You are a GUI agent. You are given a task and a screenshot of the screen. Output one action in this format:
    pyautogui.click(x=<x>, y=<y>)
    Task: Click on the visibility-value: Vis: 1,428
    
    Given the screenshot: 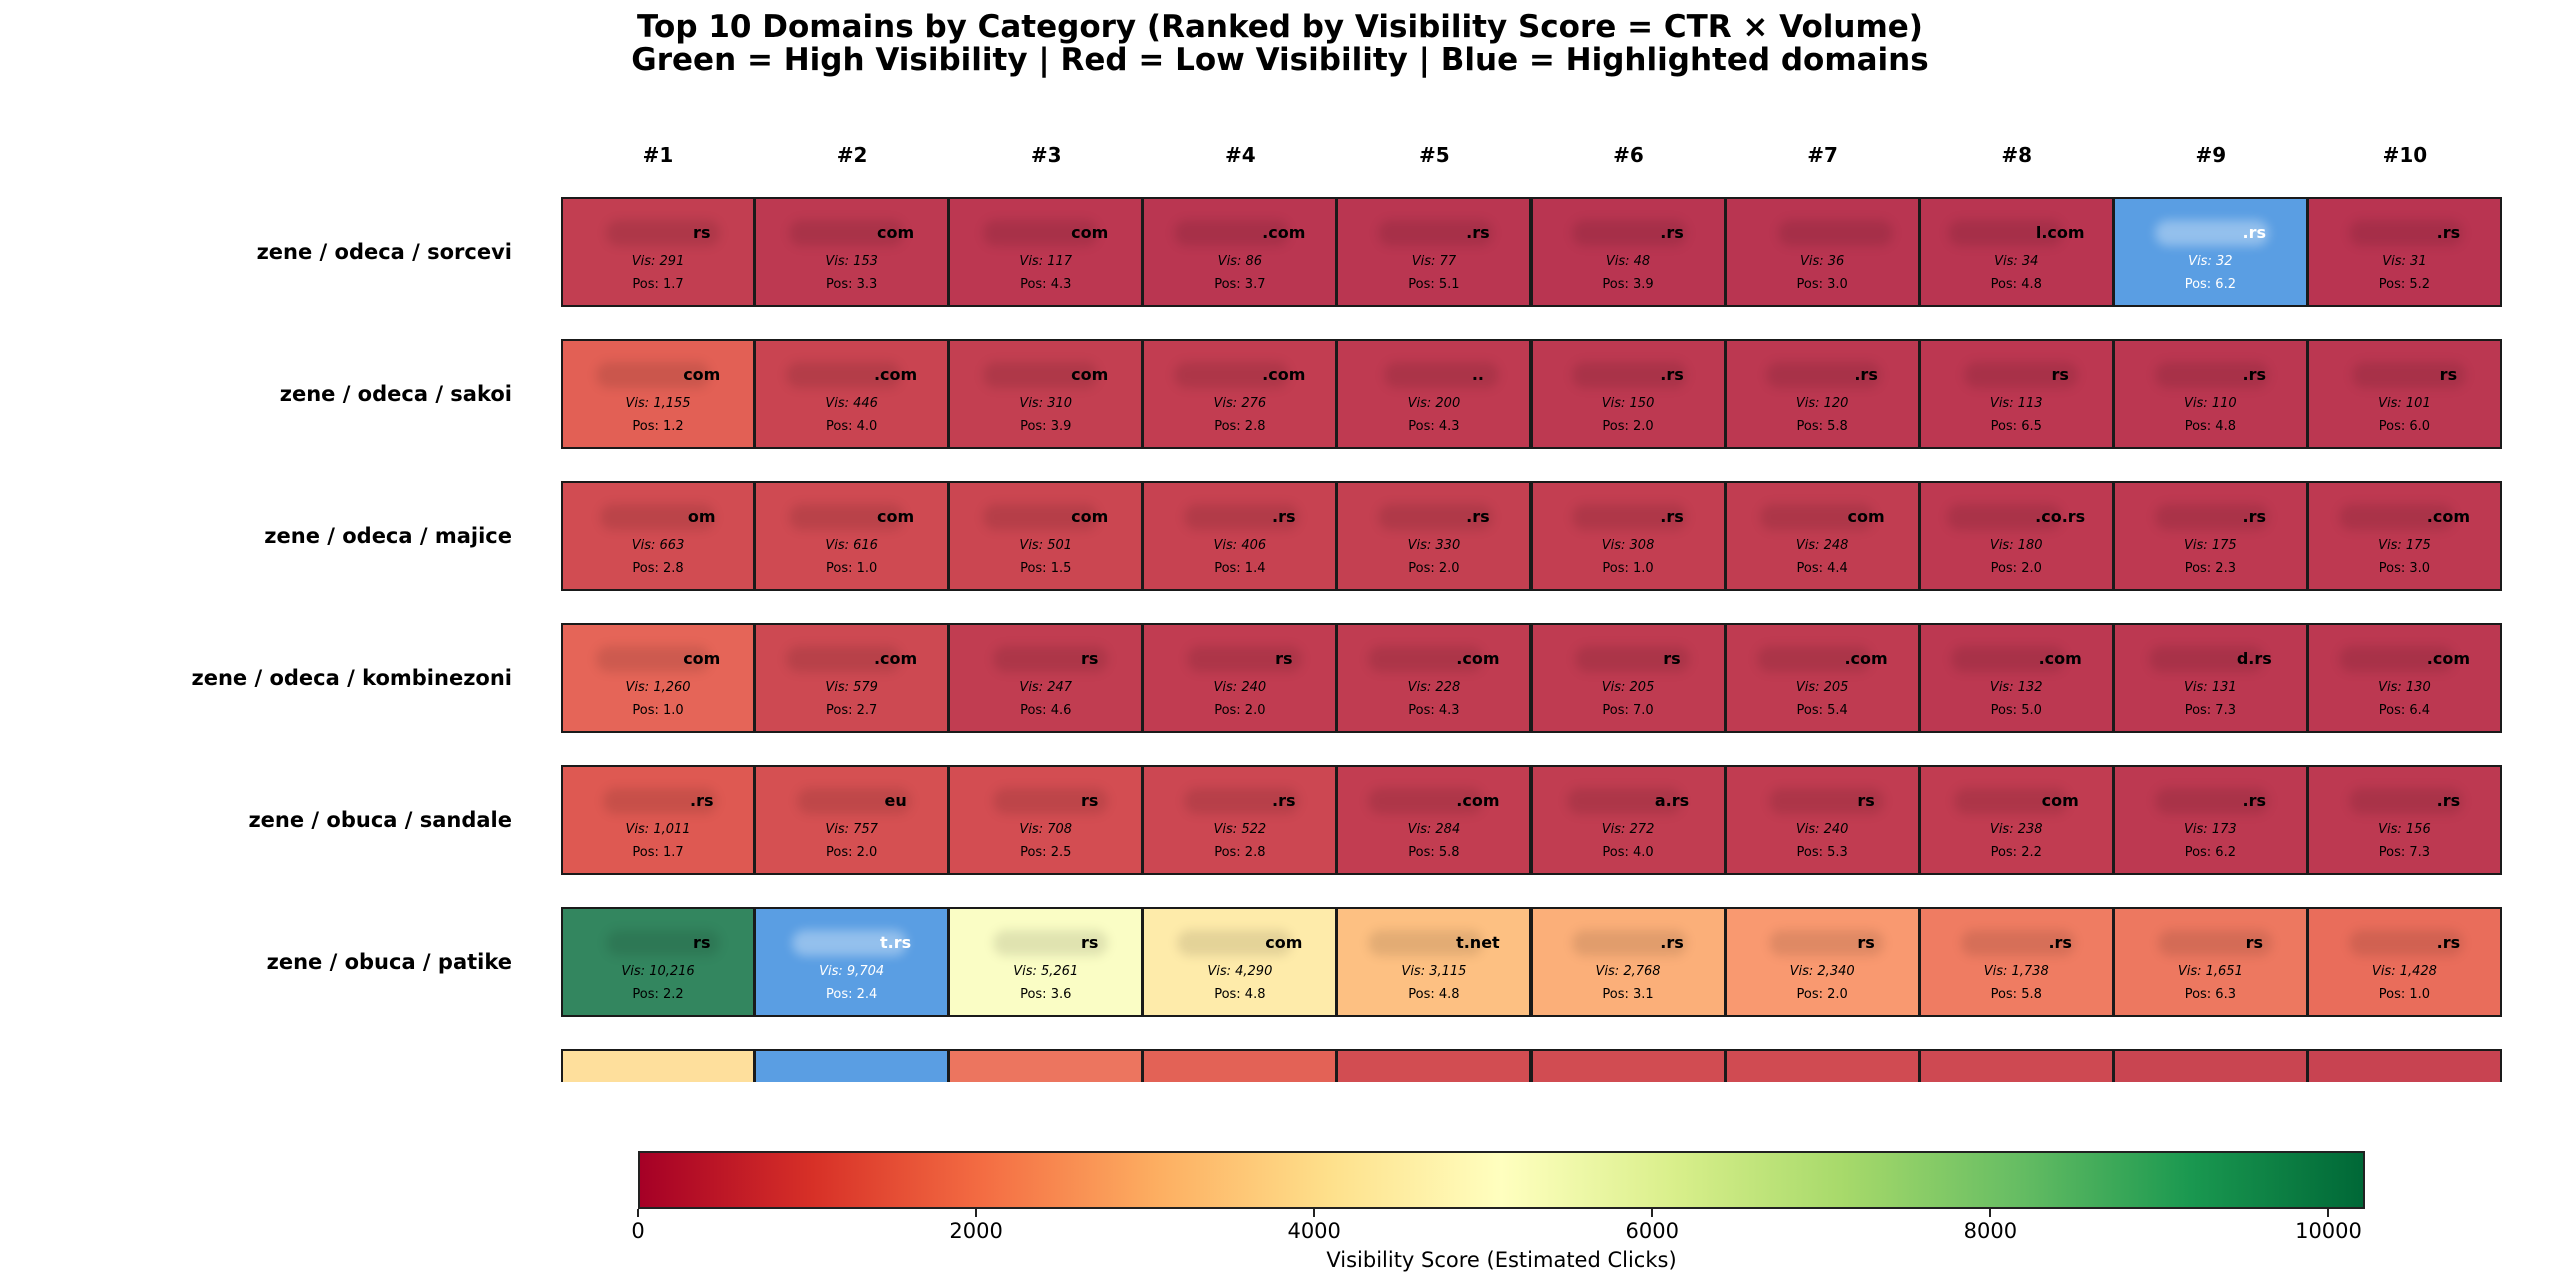 What is the action you would take?
    pyautogui.click(x=2404, y=971)
    